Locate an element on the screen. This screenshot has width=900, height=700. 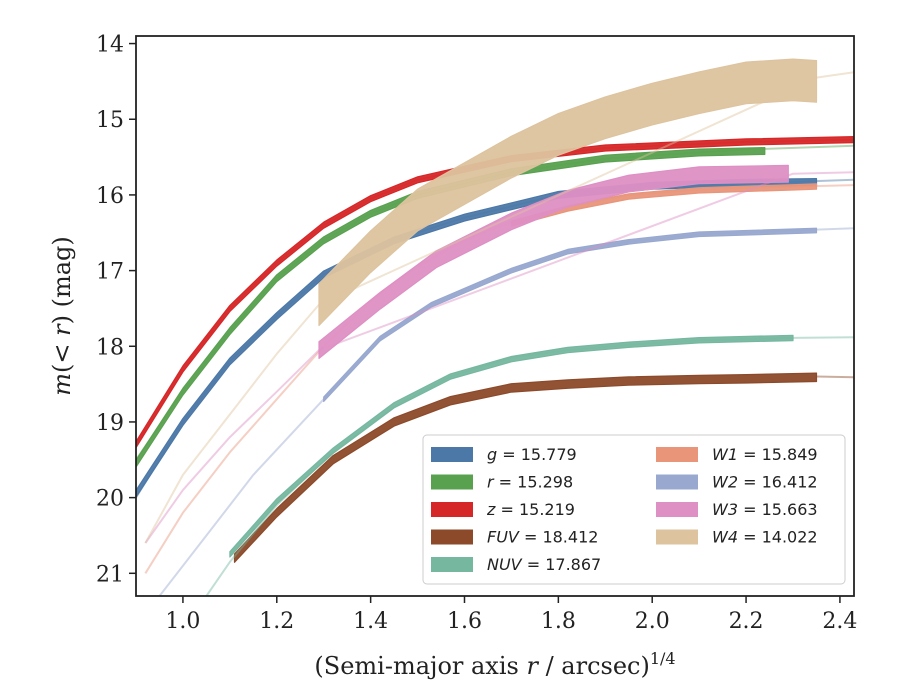
legend-label: g = 15.779 is located at coordinates (532, 454).